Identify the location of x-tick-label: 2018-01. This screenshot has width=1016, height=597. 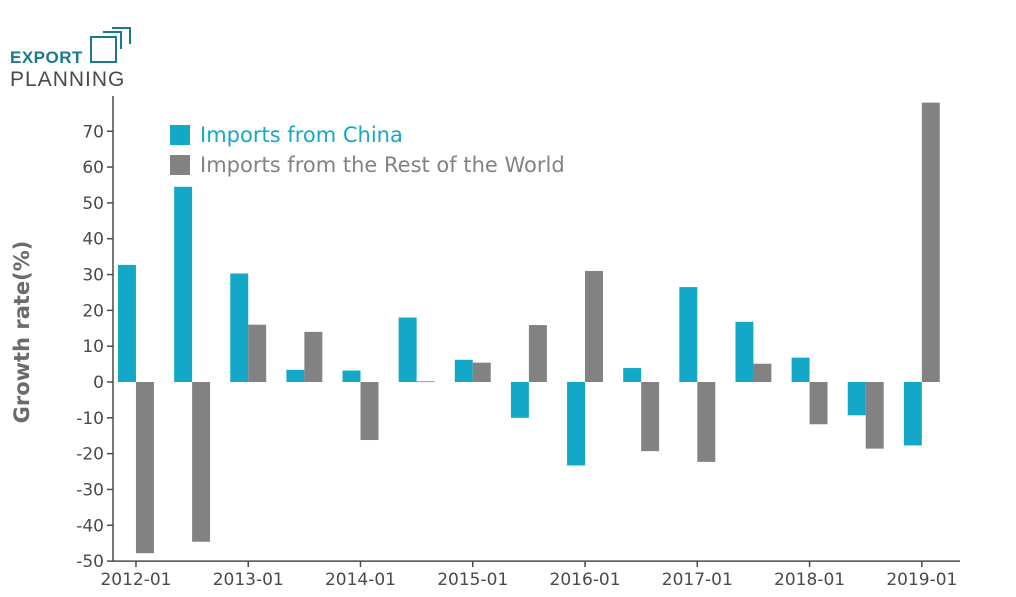
(809, 580).